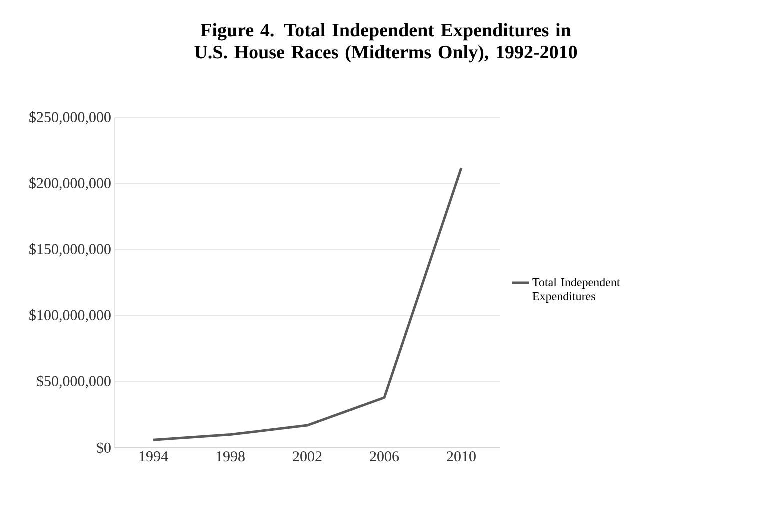  What do you see at coordinates (154, 457) in the screenshot?
I see `x-tick-label: 1994` at bounding box center [154, 457].